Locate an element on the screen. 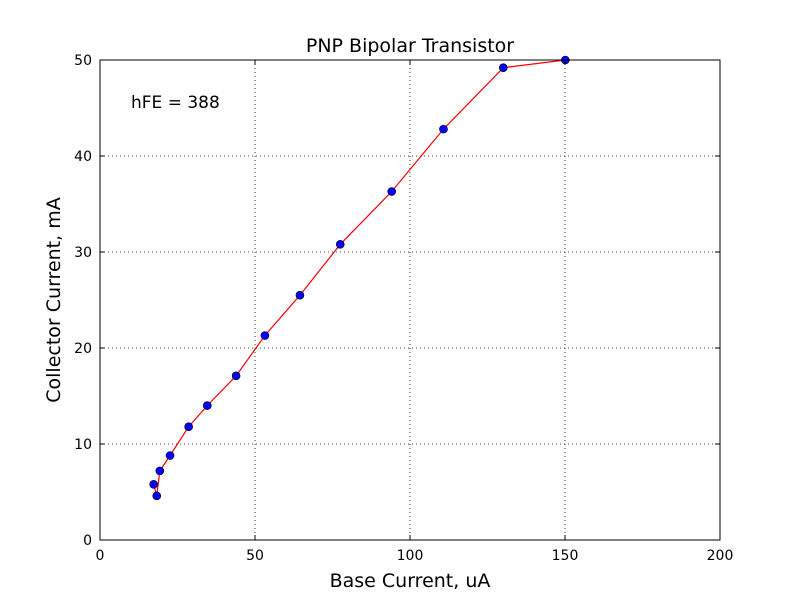 This screenshot has height=600, width=800. chart-title: PNP Bipolar Transistor is located at coordinates (410, 46).